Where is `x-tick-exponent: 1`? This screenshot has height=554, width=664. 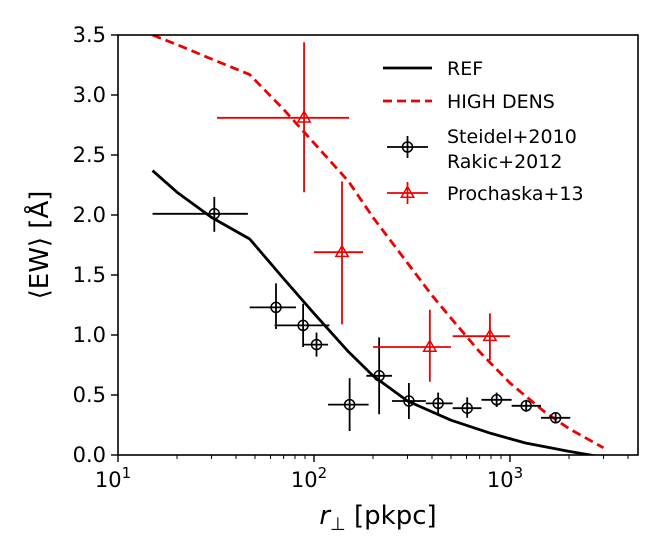
x-tick-exponent: 1 is located at coordinates (127, 473).